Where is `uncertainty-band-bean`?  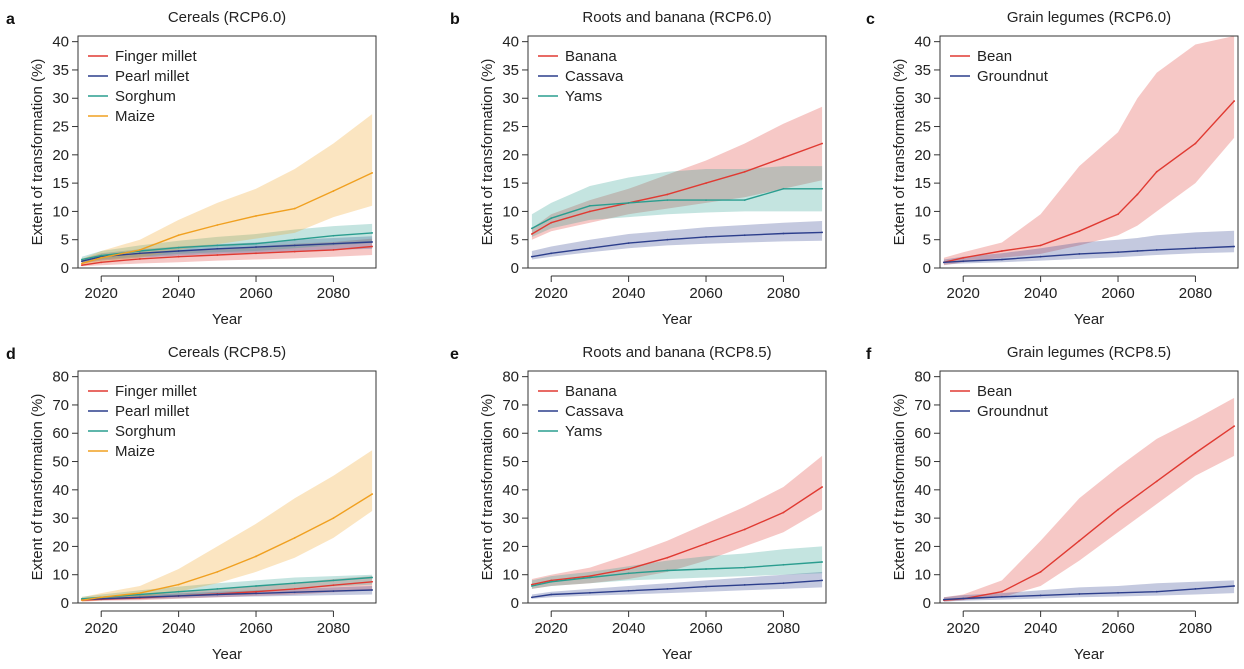
uncertainty-band-bean is located at coordinates (1089, 151).